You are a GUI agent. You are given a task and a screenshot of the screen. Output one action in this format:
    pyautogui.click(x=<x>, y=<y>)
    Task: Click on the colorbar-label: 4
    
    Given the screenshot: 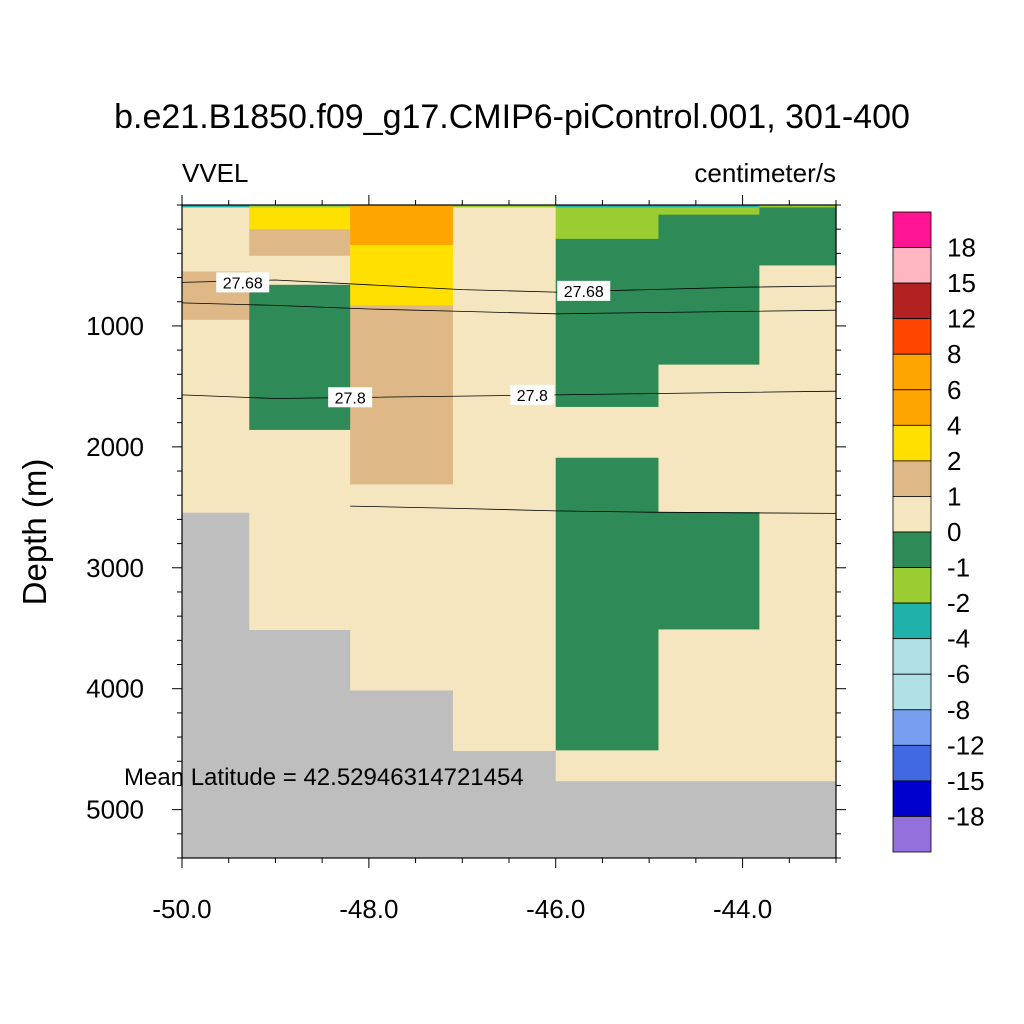 What is the action you would take?
    pyautogui.click(x=954, y=425)
    